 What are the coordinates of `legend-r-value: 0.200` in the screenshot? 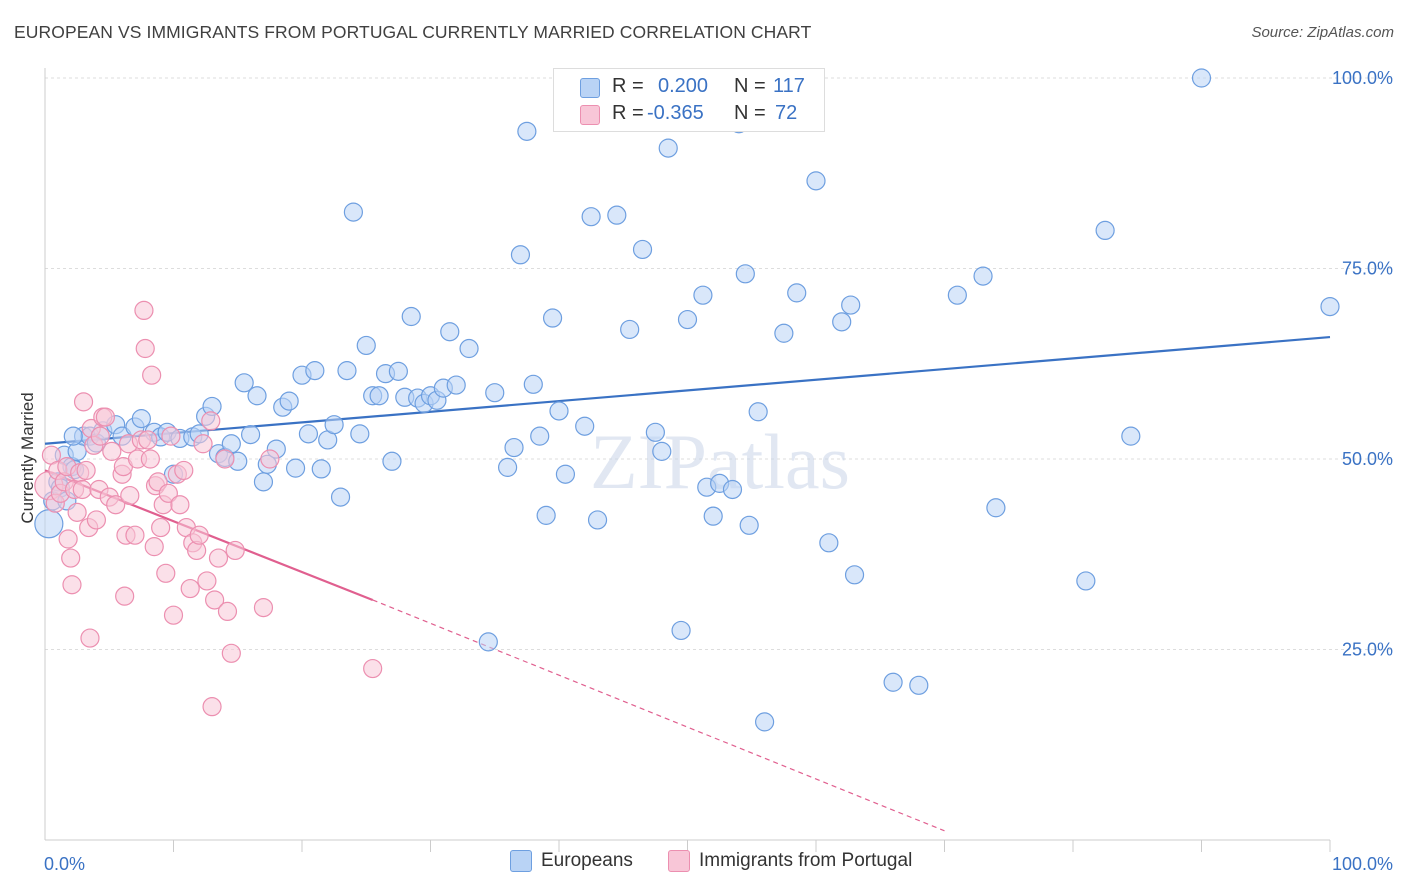 It's located at (683, 86).